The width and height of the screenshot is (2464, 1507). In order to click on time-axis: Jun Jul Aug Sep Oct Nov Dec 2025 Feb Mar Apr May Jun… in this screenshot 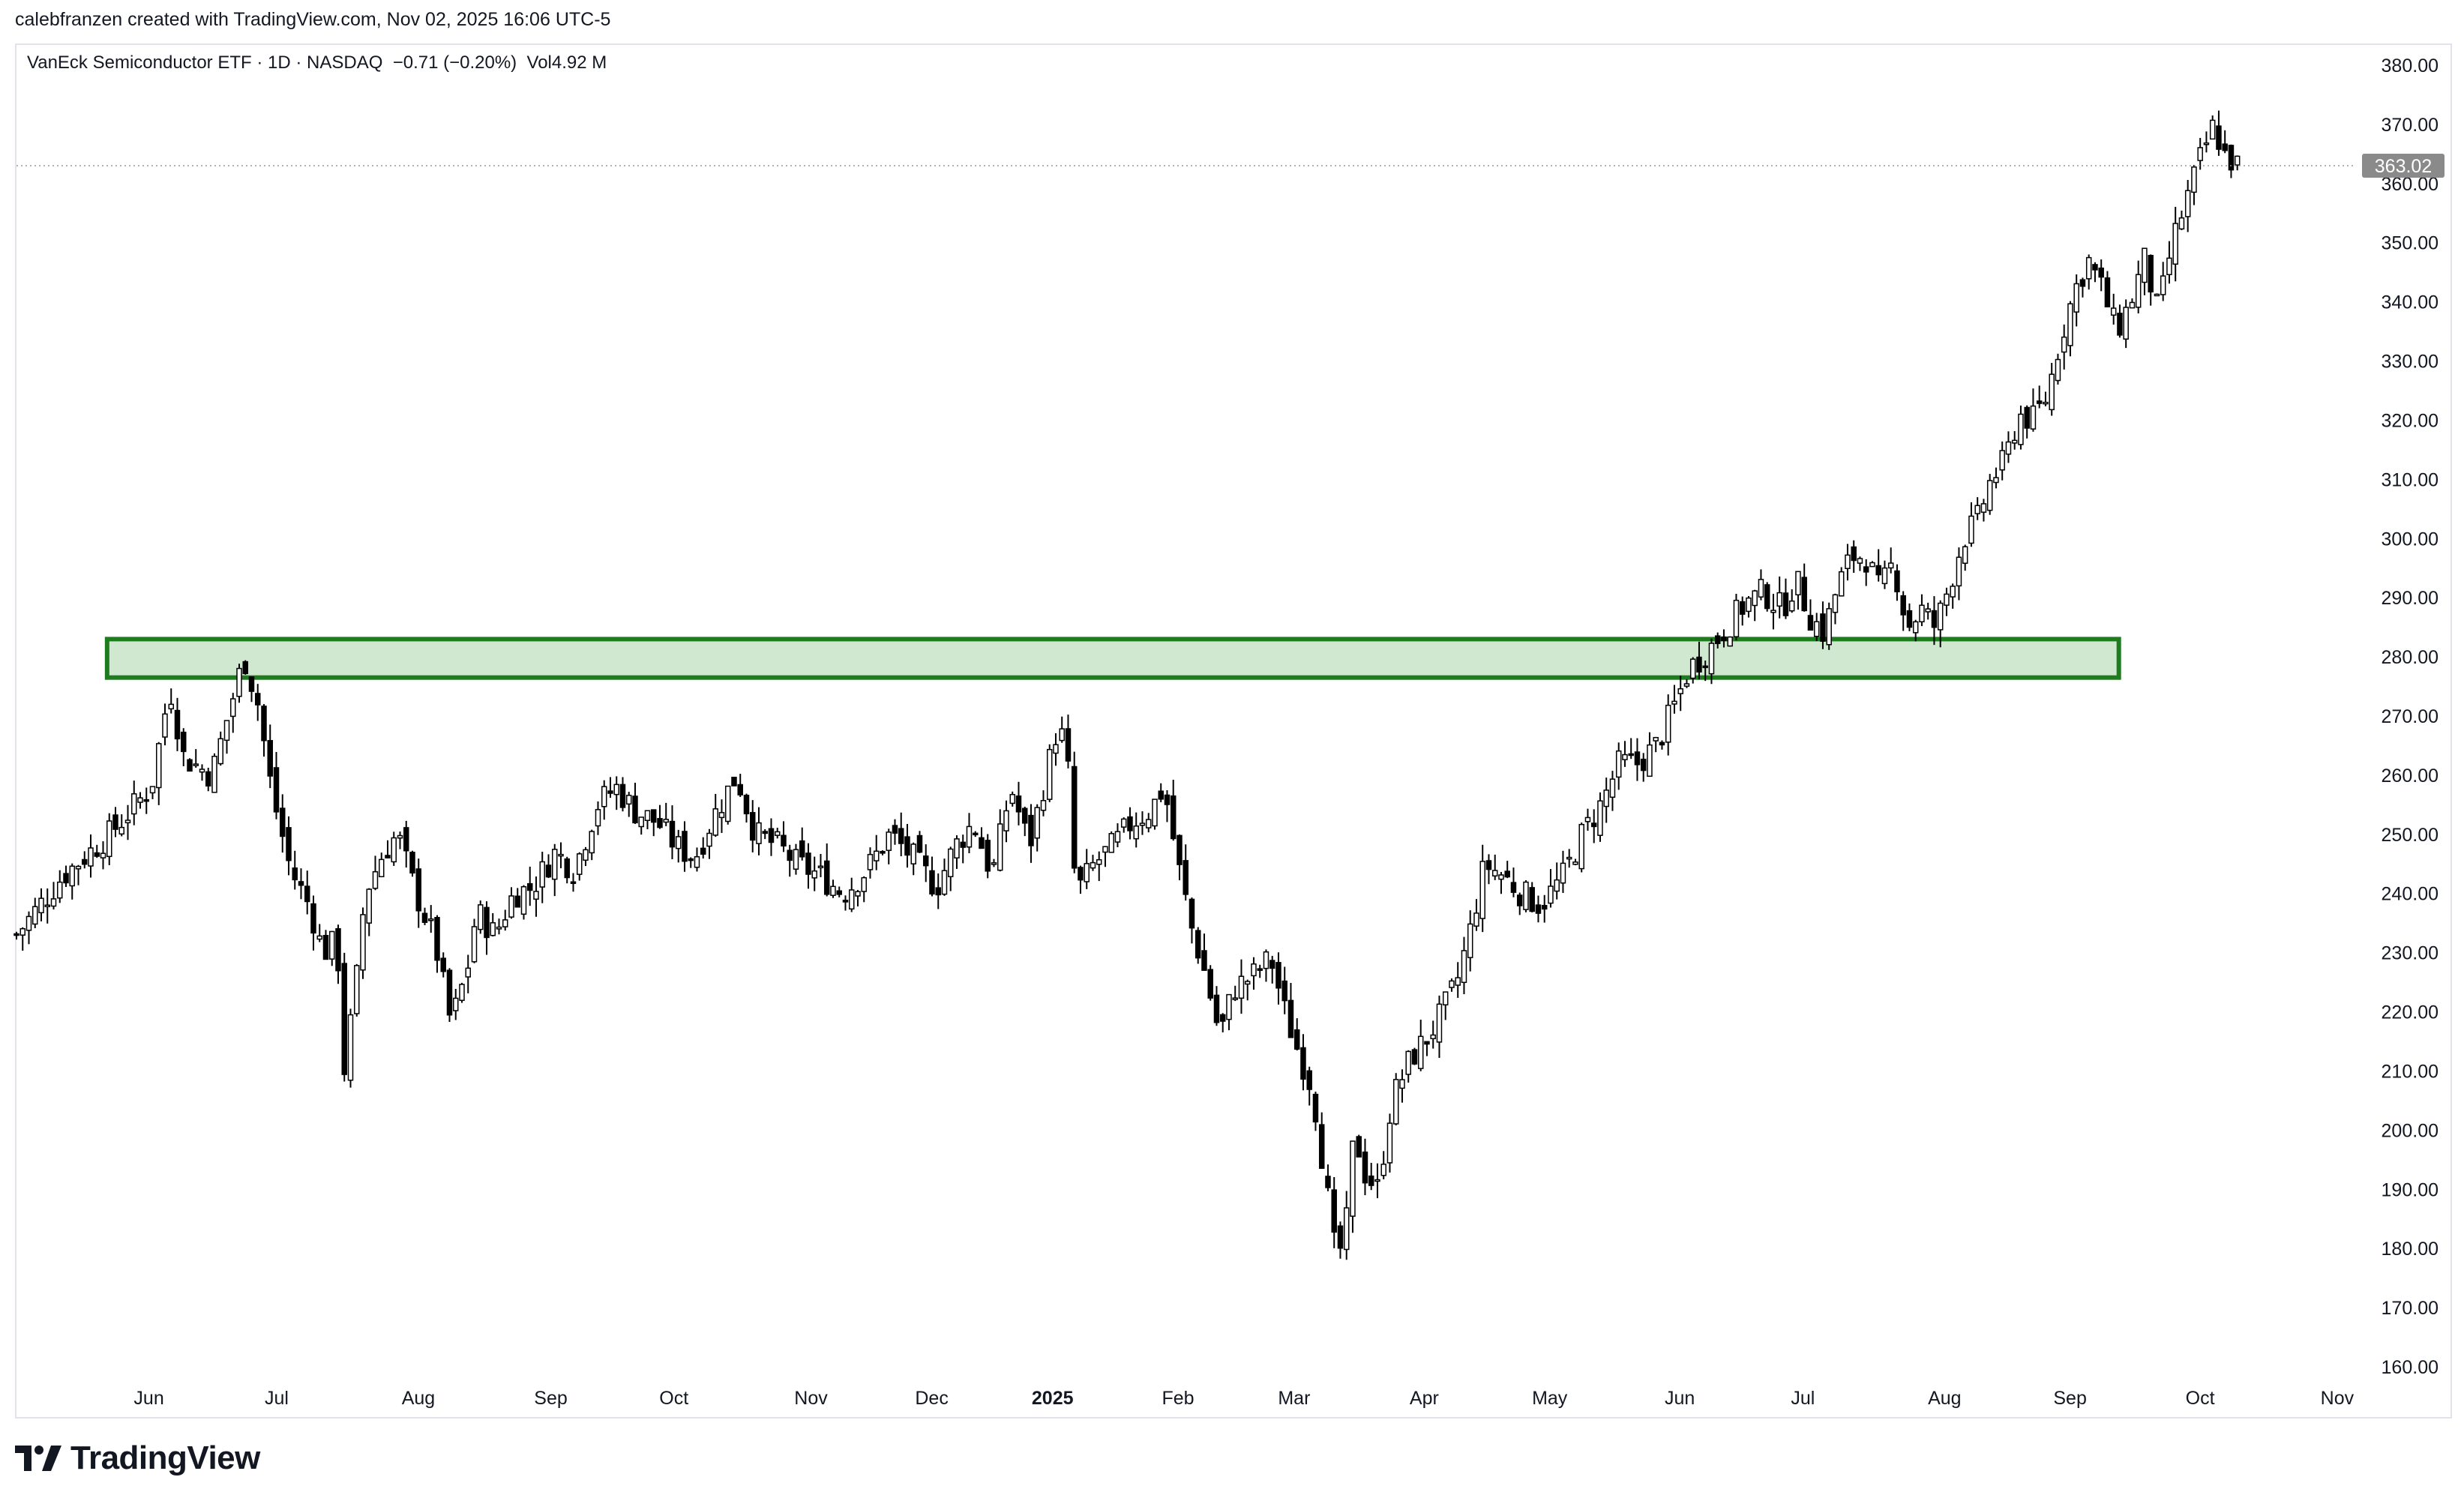, I will do `click(1243, 1398)`.